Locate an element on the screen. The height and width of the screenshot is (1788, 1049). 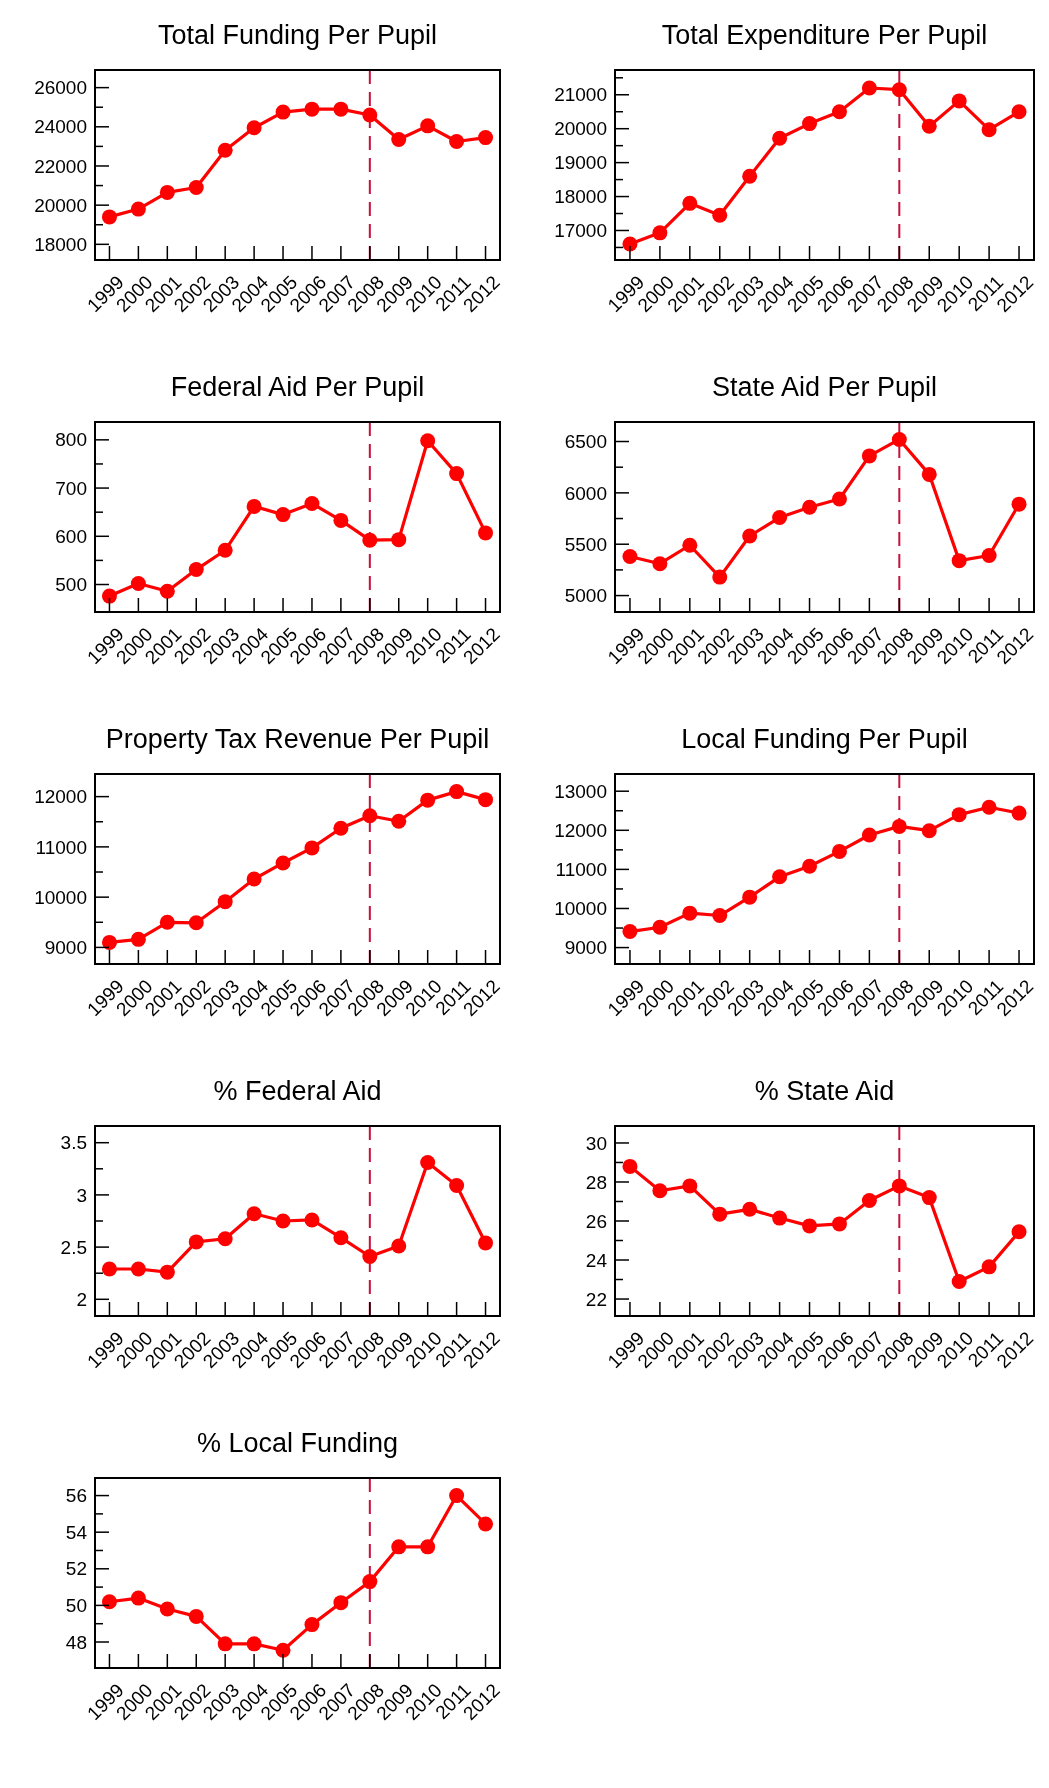
chart-title: Property Tax Revenue Per Pupil is located at coordinates (297, 739).